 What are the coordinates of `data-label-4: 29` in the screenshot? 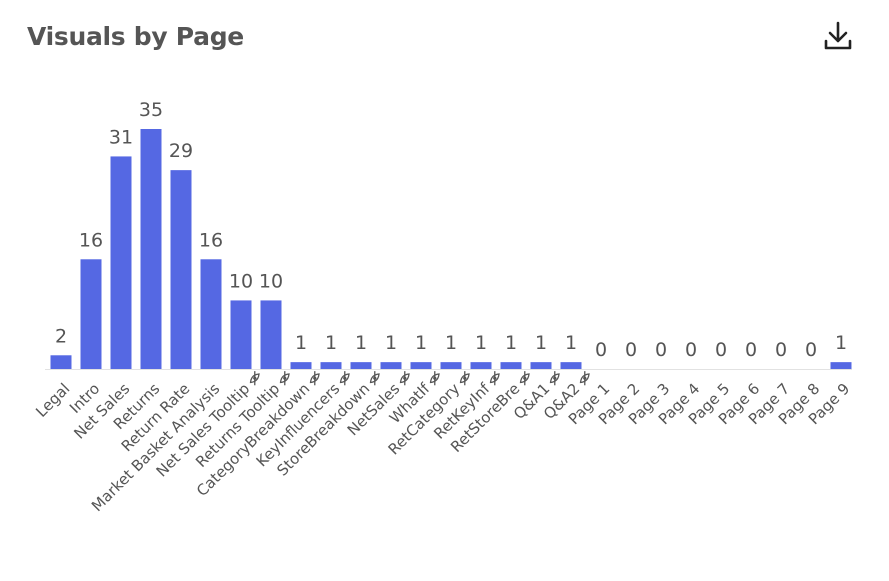 It's located at (181, 151).